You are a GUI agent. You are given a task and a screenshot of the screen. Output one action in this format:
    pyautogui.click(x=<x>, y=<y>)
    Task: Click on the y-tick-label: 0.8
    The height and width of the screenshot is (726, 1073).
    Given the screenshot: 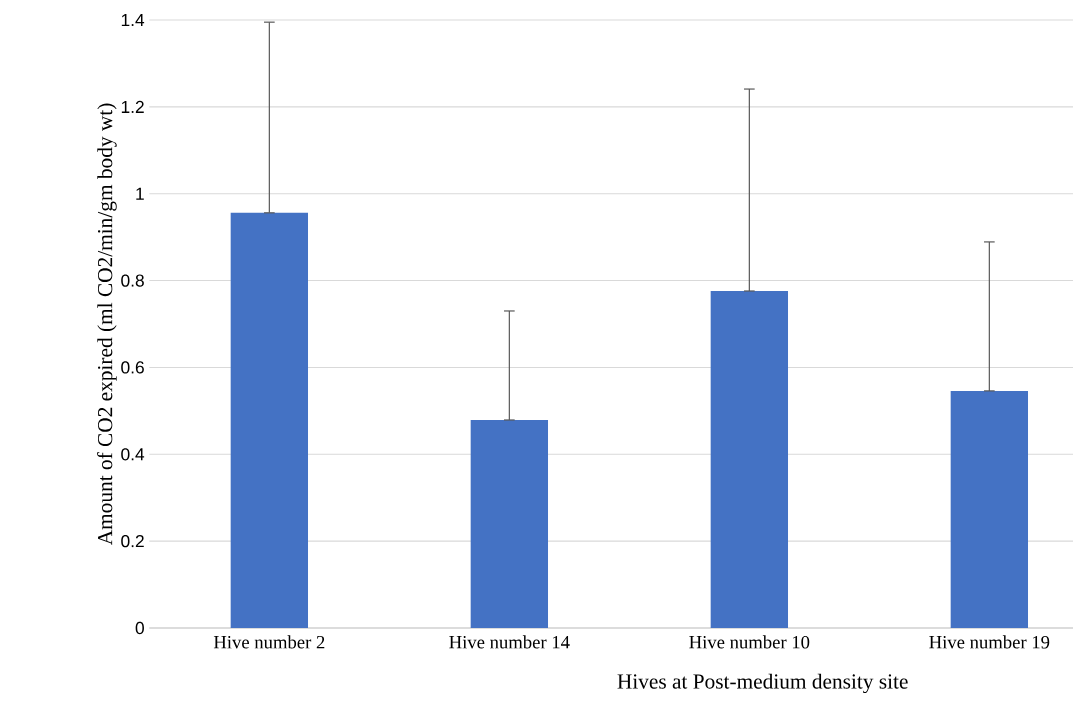 What is the action you would take?
    pyautogui.click(x=132, y=280)
    